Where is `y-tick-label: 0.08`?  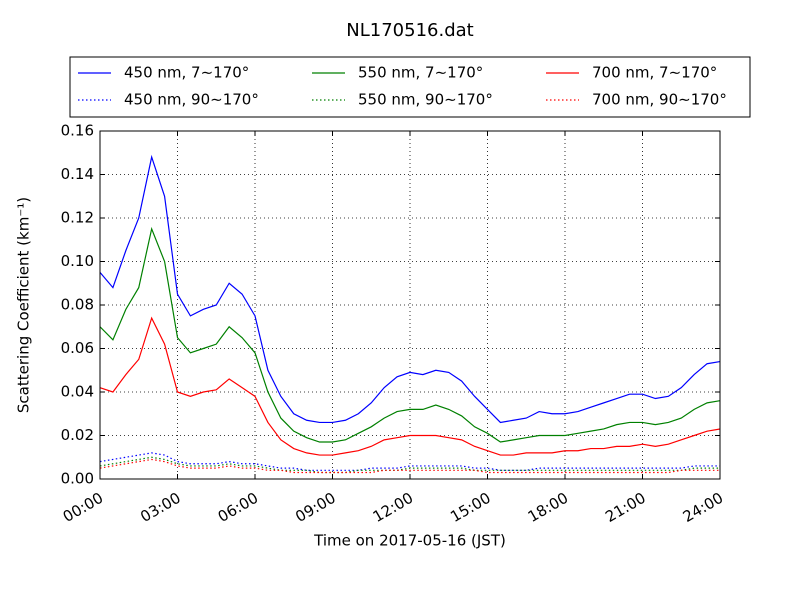
y-tick-label: 0.08 is located at coordinates (77, 305).